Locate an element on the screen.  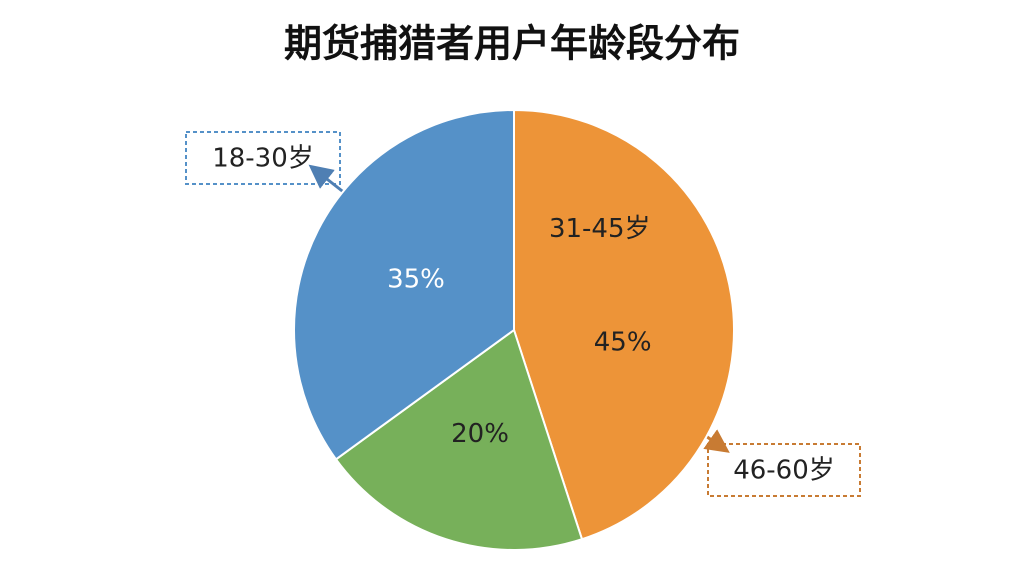
callout-arrow is located at coordinates (327, 180).